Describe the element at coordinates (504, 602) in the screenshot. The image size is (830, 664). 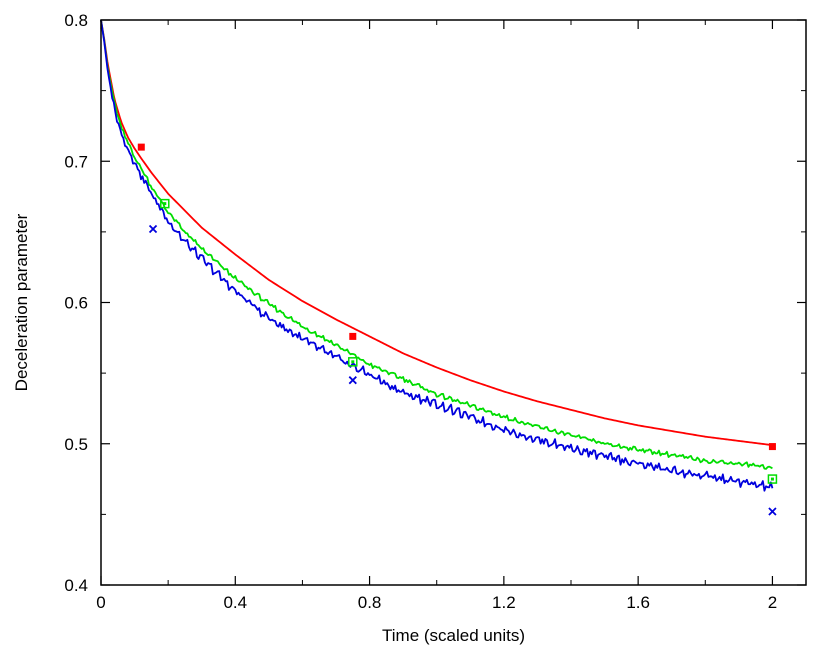
I see `x-tick-label: 1.2` at that location.